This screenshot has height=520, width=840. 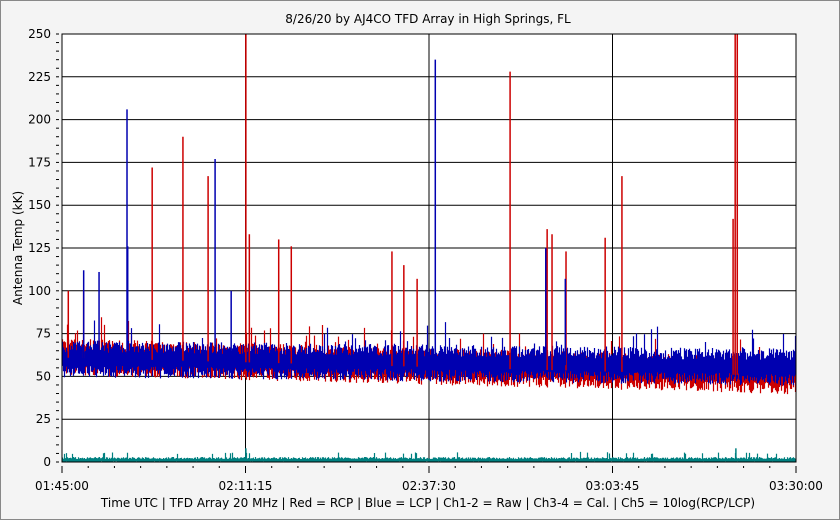 What do you see at coordinates (18, 248) in the screenshot?
I see `y-axis-label: Antenna Temp (kK)` at bounding box center [18, 248].